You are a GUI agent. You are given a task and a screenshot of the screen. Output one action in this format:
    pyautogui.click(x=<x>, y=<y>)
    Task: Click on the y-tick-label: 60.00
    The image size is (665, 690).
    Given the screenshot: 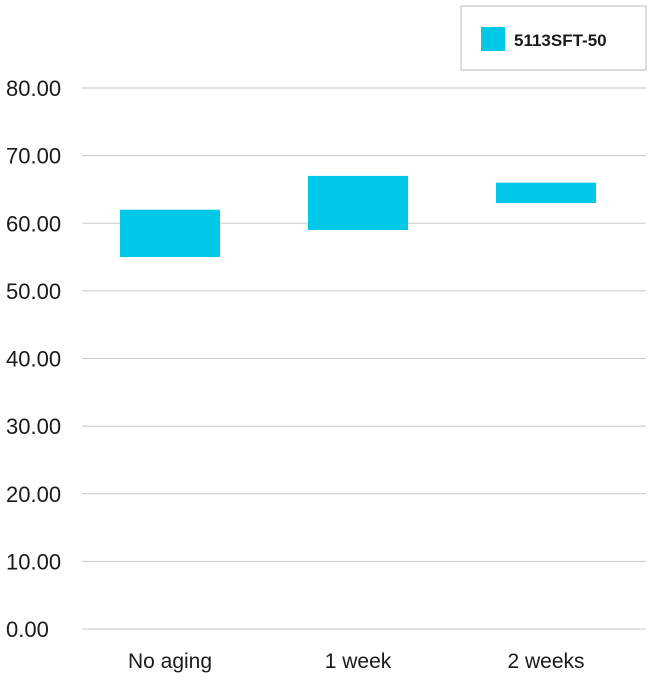 What is the action you would take?
    pyautogui.click(x=33, y=223)
    